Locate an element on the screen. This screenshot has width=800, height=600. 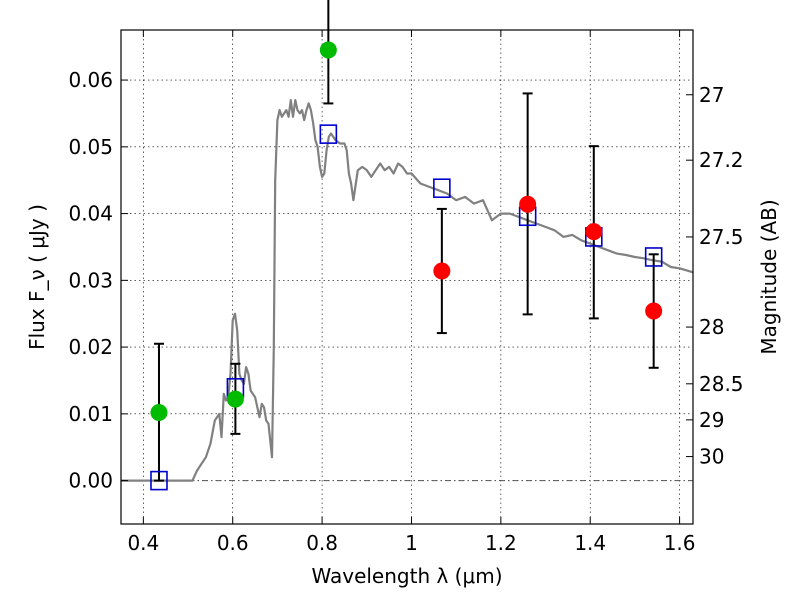
y-tick-label: 0.06 is located at coordinates (90, 80).